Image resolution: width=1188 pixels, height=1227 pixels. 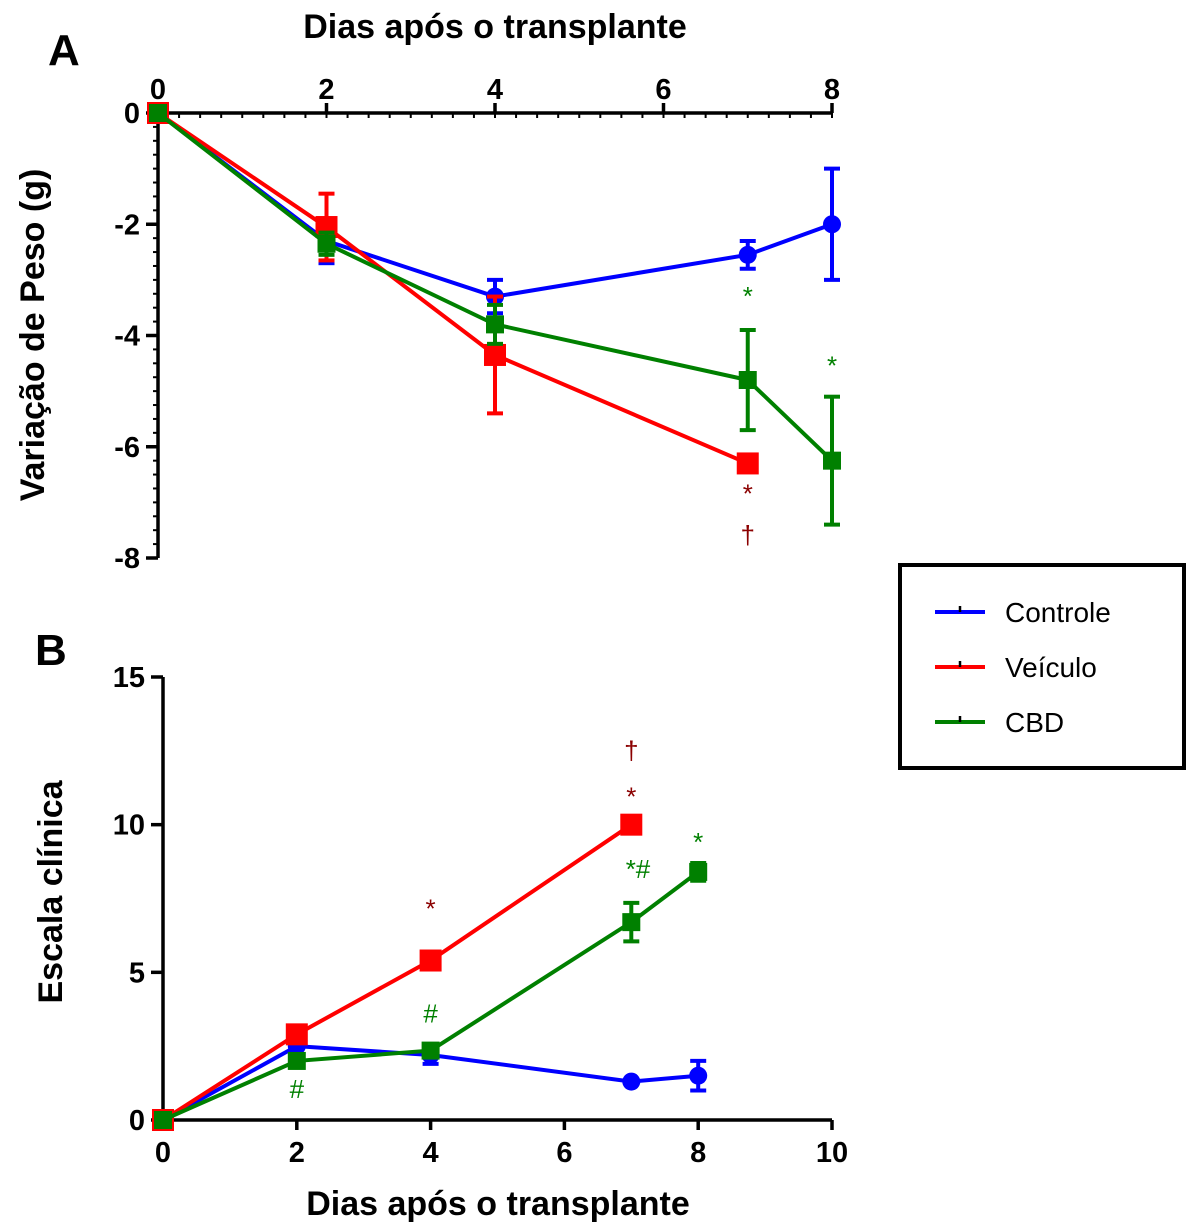 I want to click on panel-letter-b: B, so click(x=51, y=650).